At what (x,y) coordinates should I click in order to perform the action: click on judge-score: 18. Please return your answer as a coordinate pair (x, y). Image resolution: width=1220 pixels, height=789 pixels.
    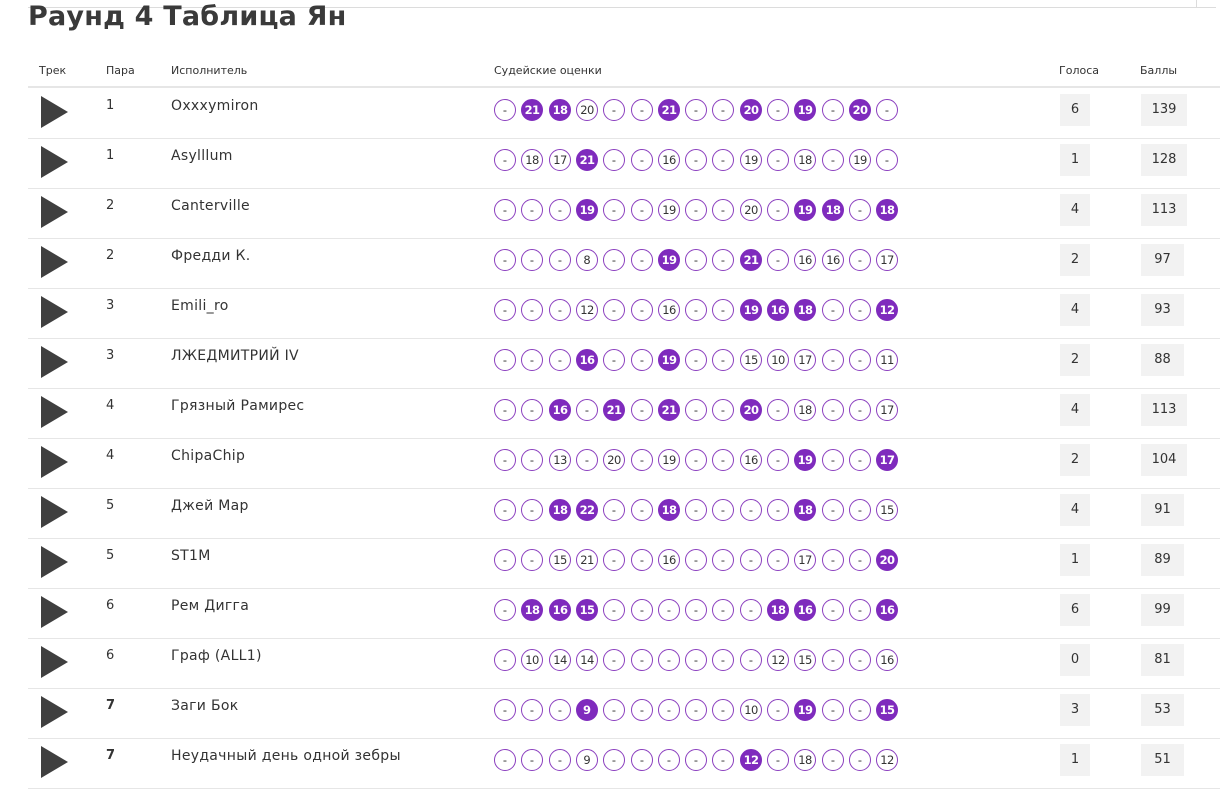
    Looking at the image, I should click on (532, 160).